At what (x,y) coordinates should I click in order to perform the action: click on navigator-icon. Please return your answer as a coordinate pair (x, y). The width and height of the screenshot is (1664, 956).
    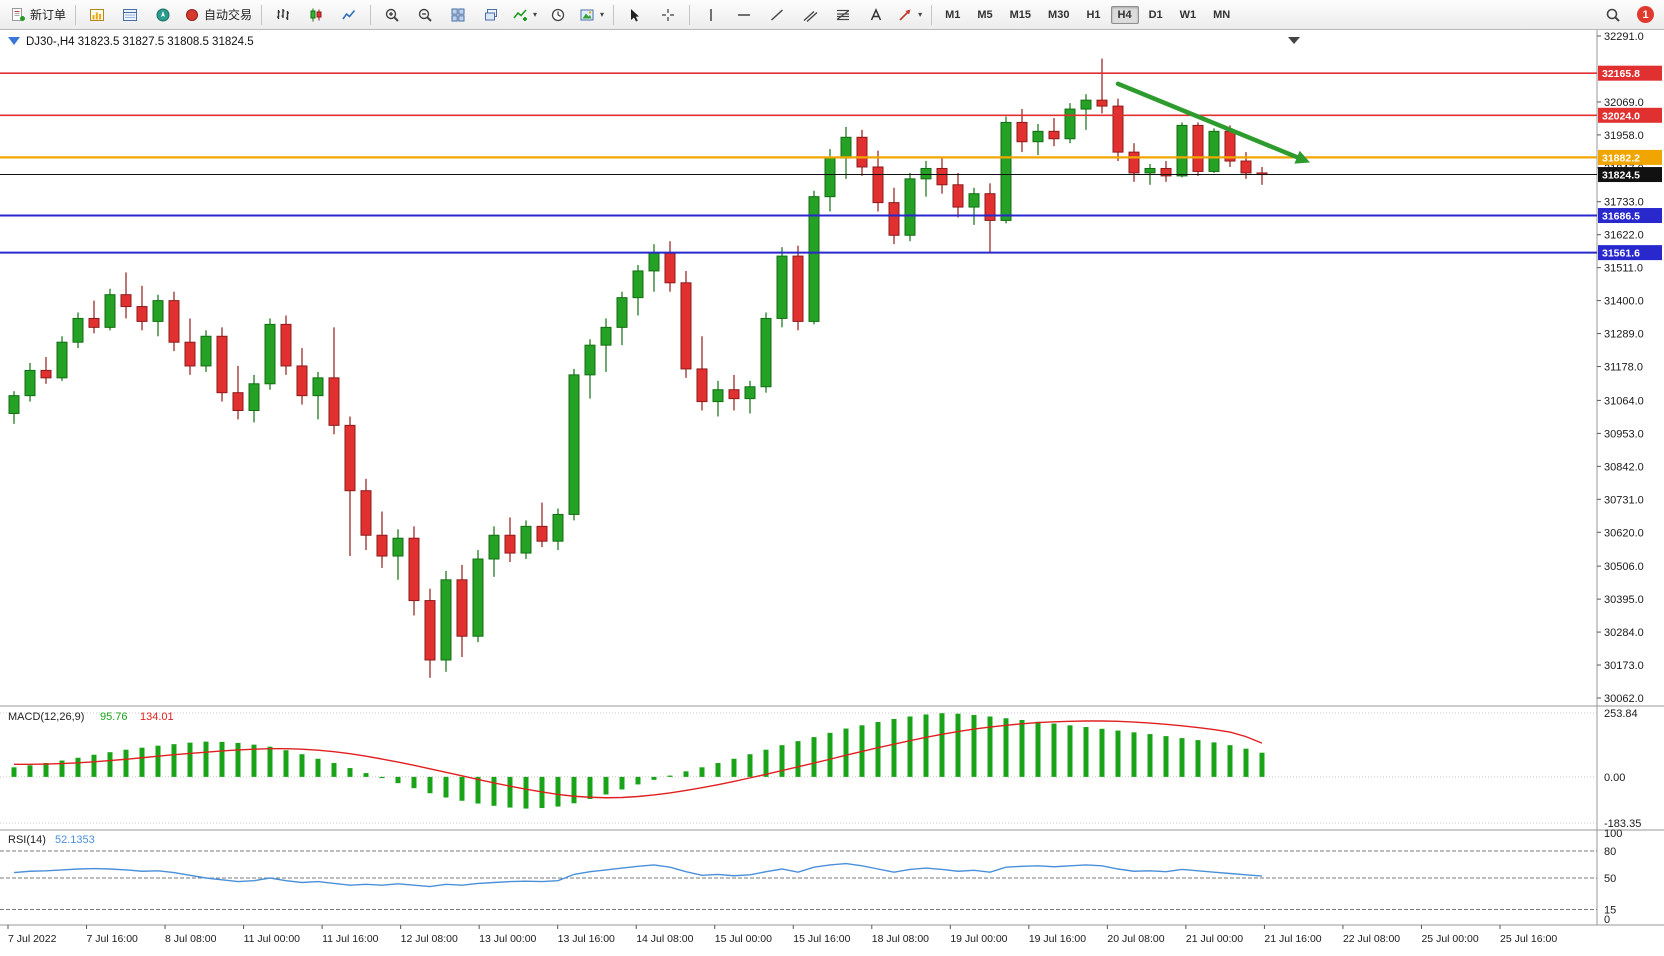
    Looking at the image, I should click on (163, 15).